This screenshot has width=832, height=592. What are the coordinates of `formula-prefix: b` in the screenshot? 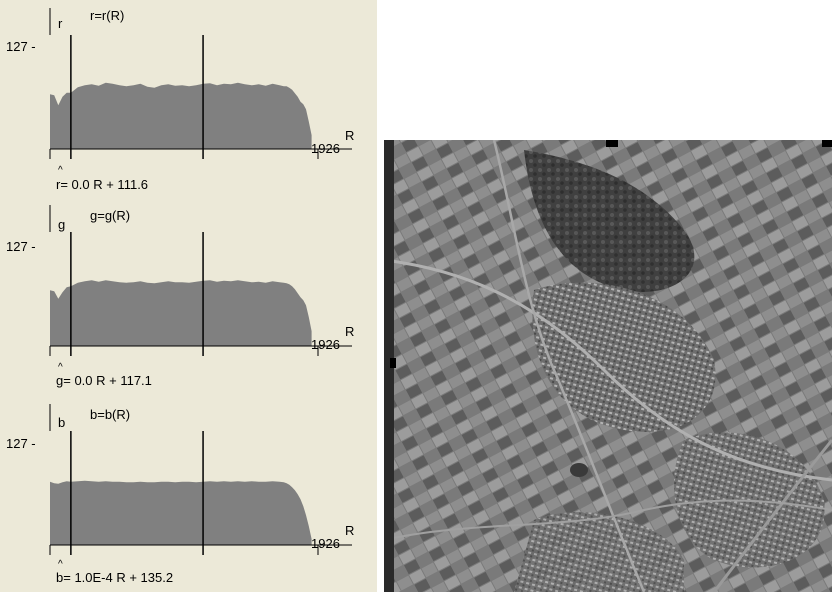 It's located at (60, 577).